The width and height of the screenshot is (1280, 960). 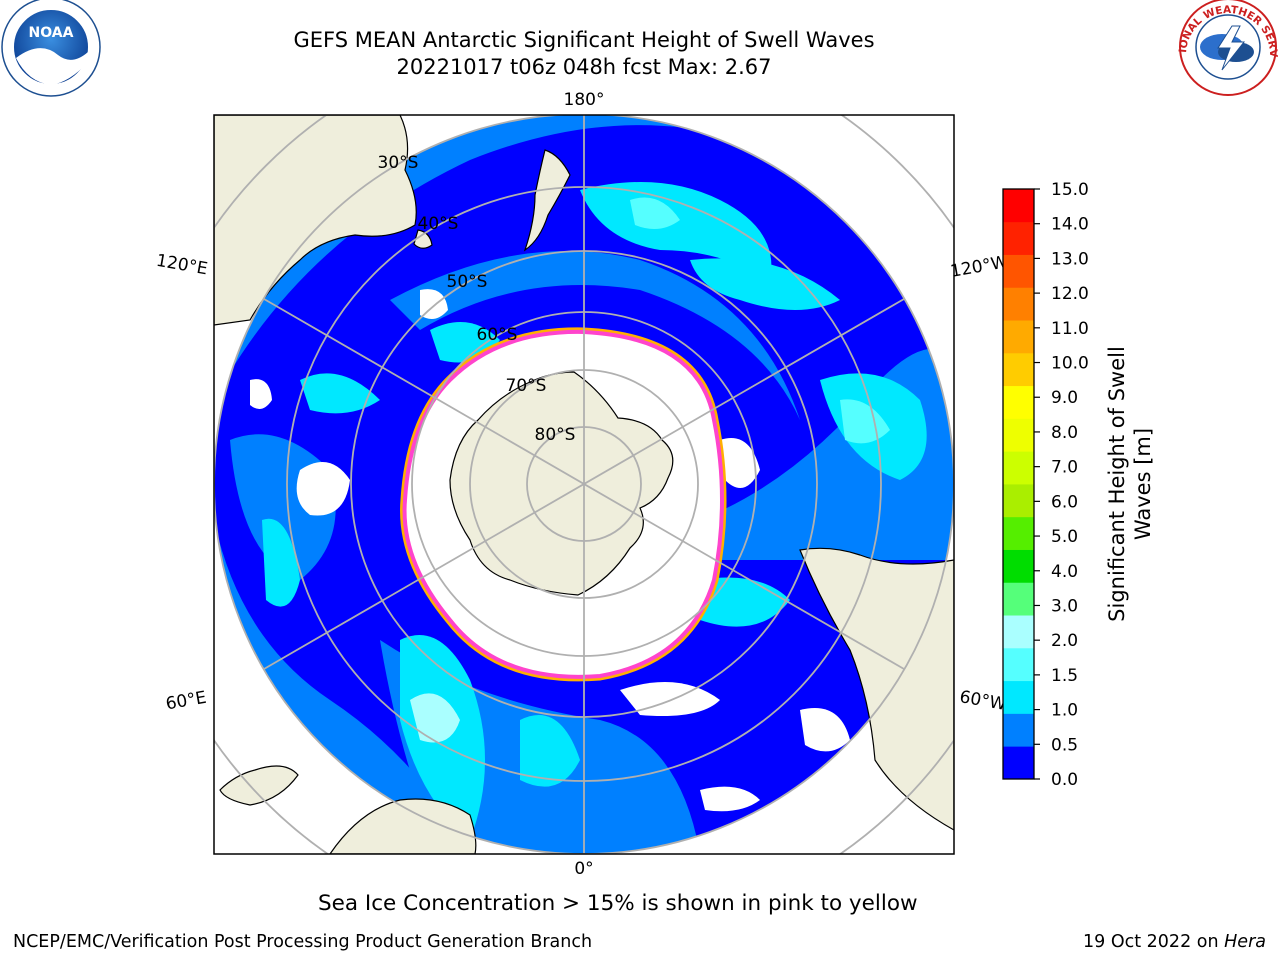 I want to click on lat-label-40s: 40°S, so click(x=438, y=224).